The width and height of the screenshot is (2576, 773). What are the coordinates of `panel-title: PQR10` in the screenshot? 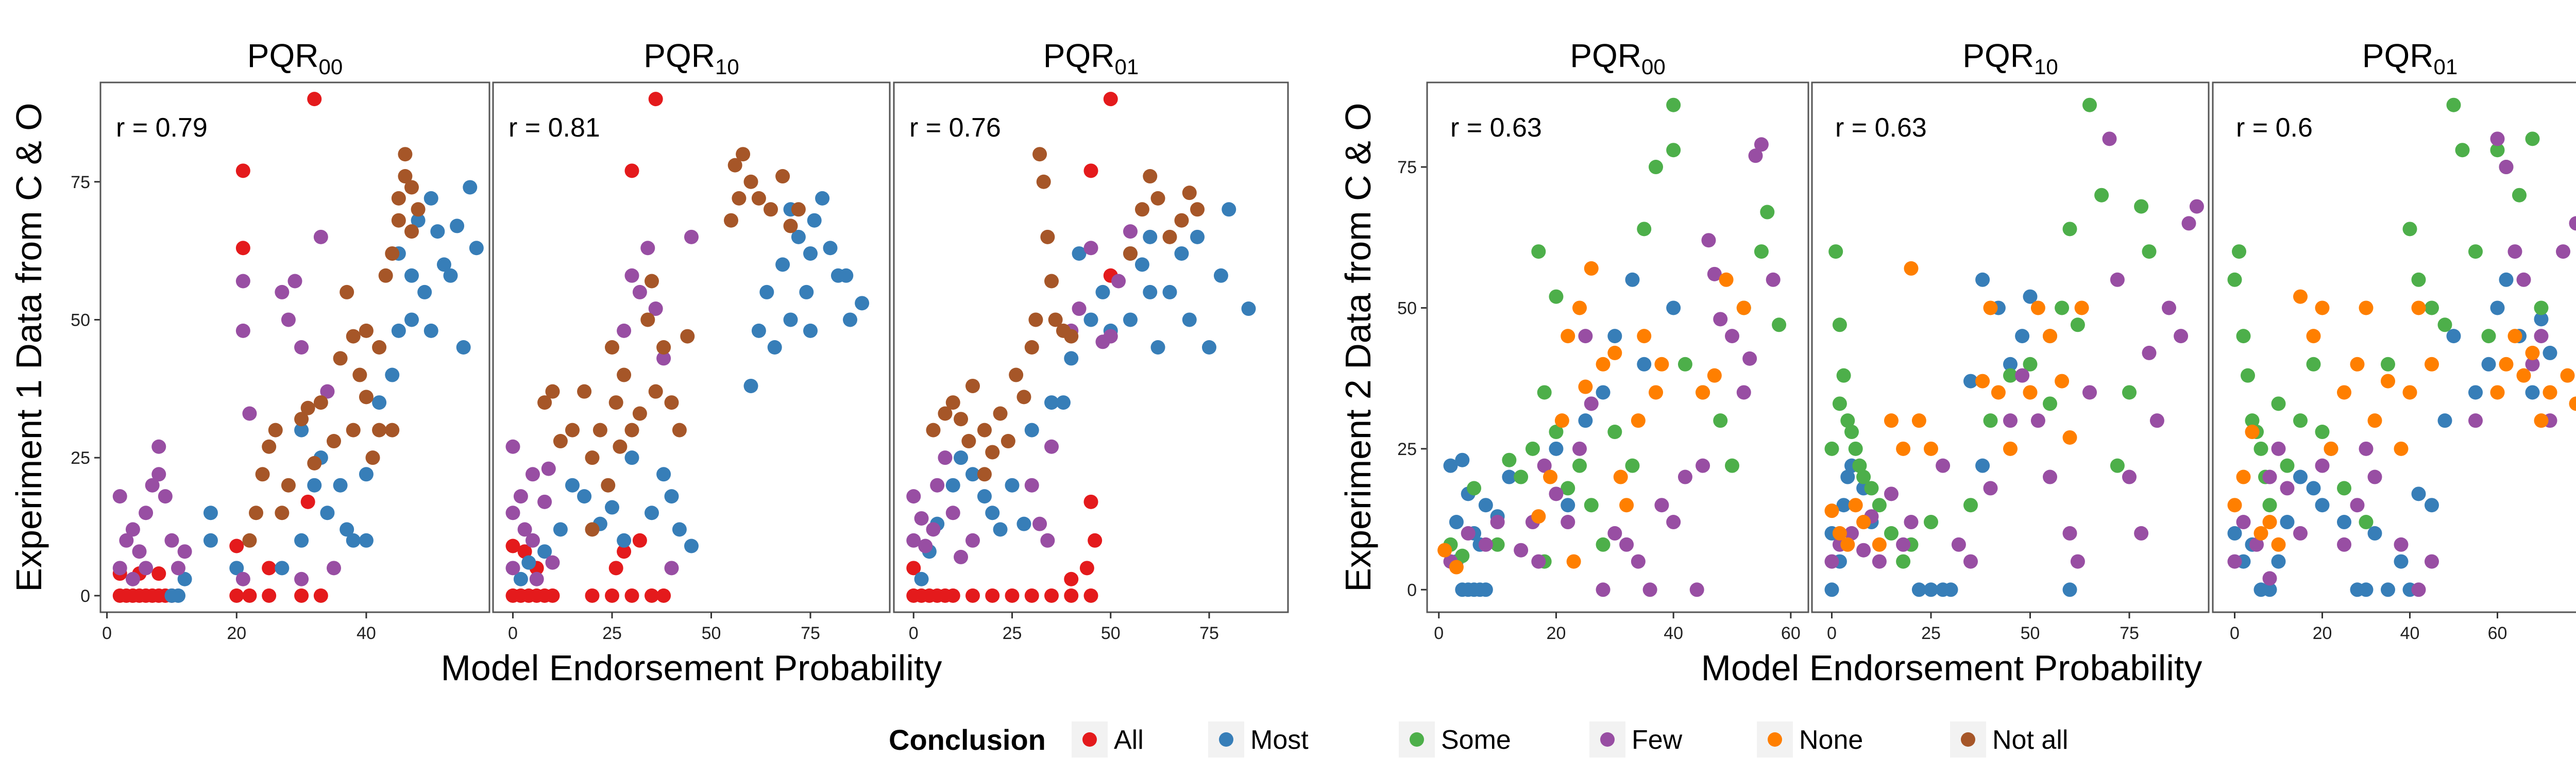 It's located at (2010, 58).